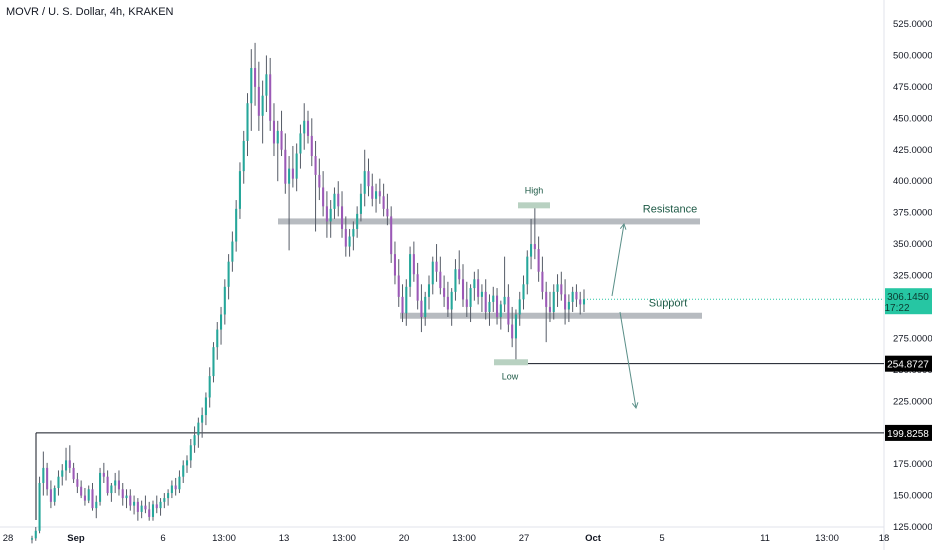 The image size is (932, 550). Describe the element at coordinates (551, 315) in the screenshot. I see `zone-support-band` at that location.